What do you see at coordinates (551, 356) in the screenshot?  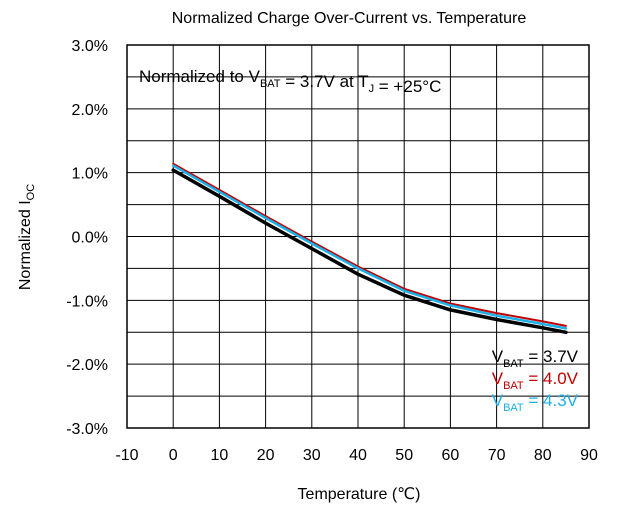 I see `legend-value: = 3.7V` at bounding box center [551, 356].